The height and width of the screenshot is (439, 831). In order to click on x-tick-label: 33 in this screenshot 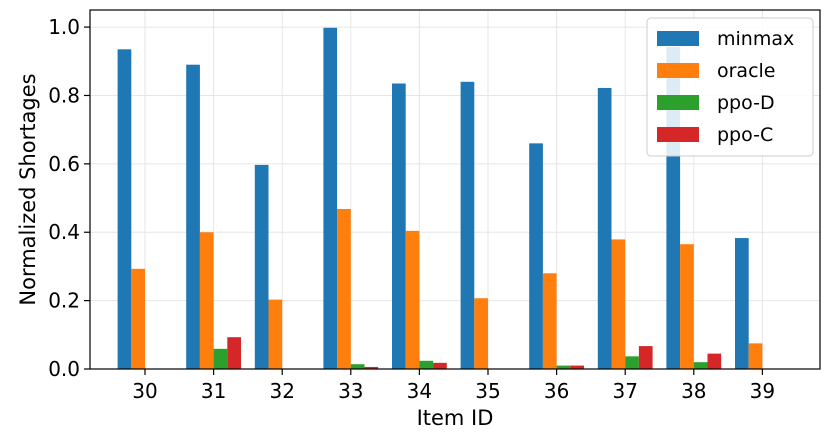, I will do `click(350, 391)`.